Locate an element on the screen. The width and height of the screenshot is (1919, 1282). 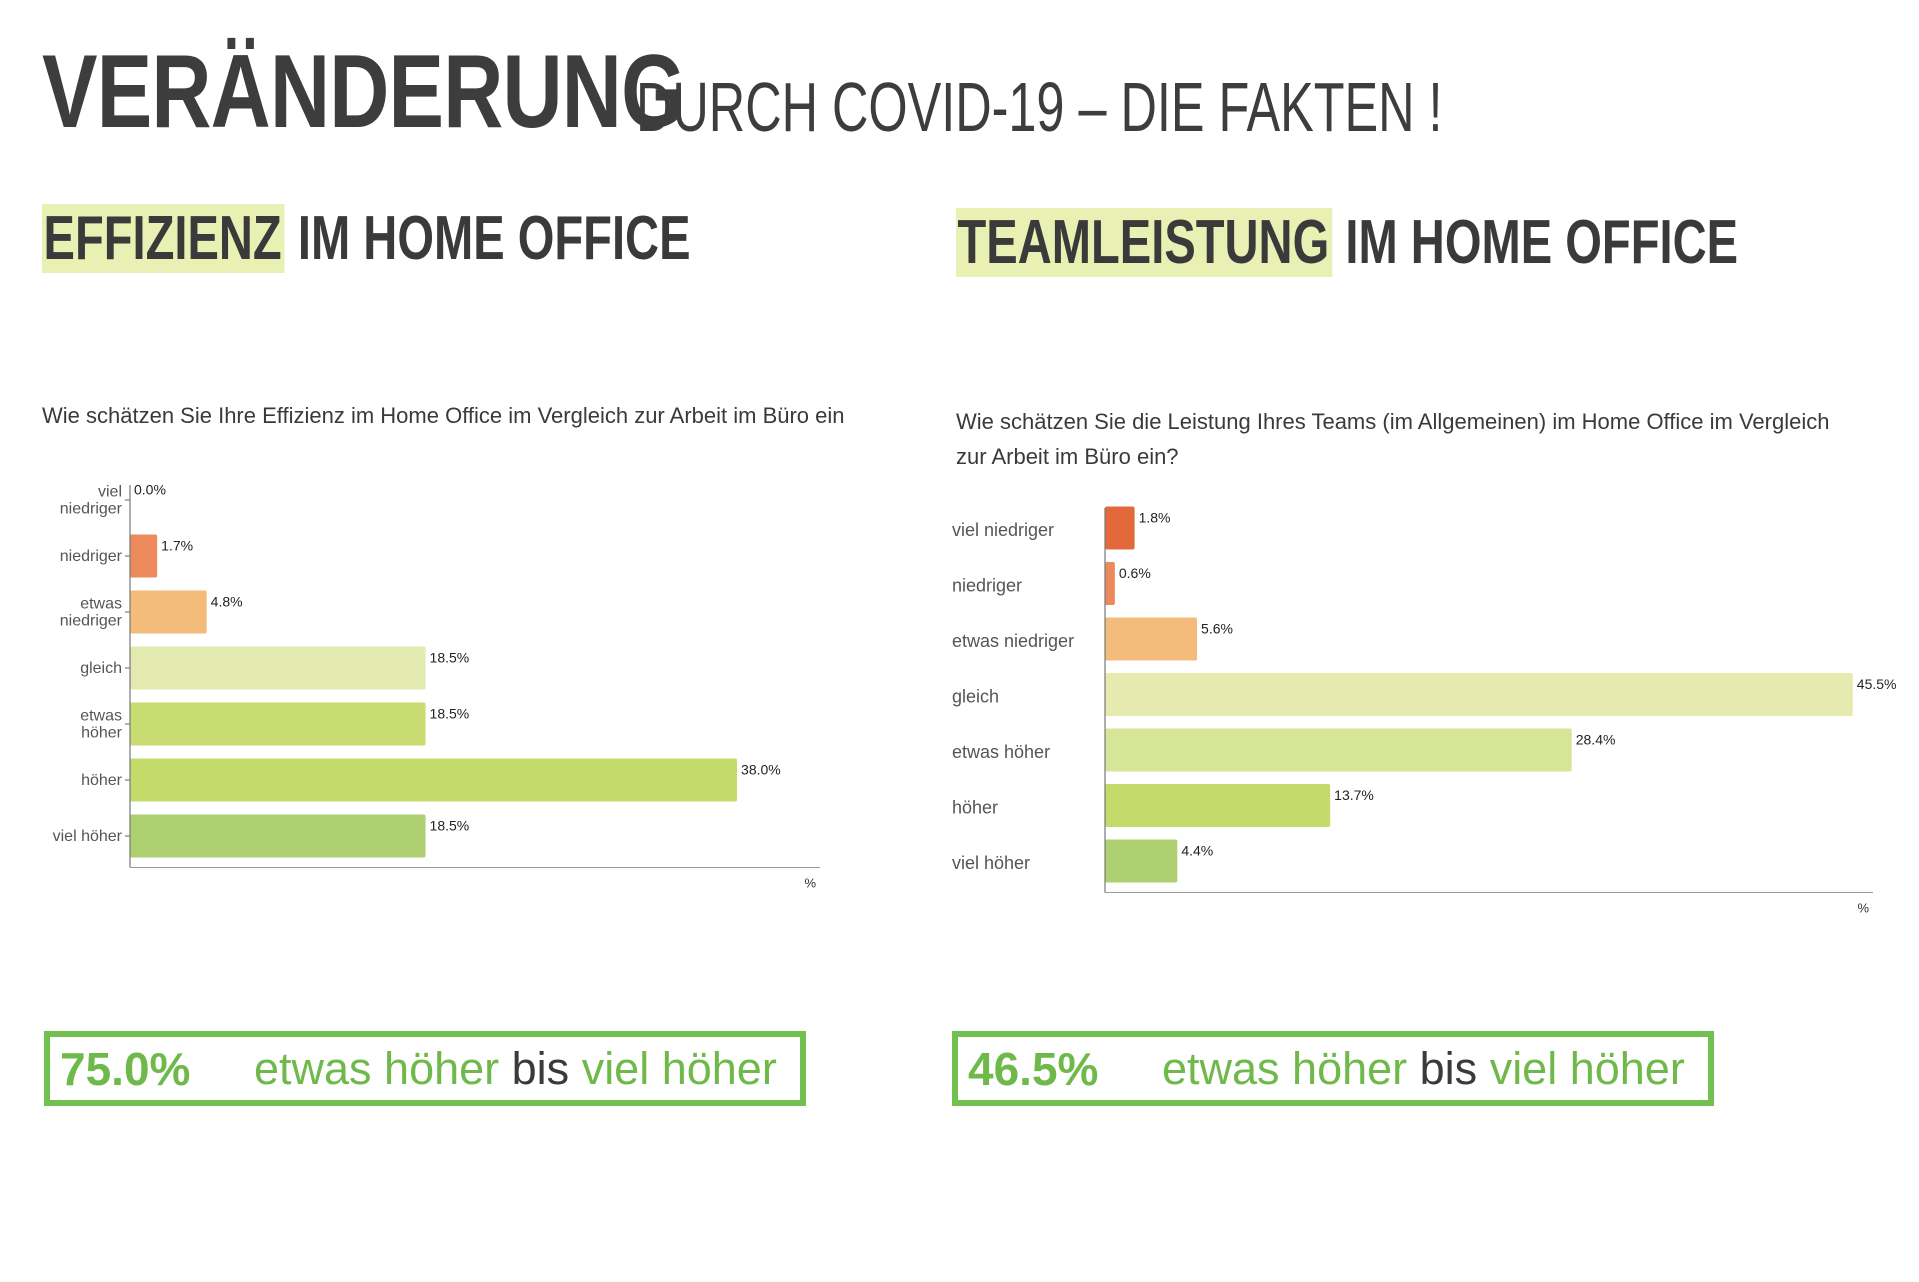
data-label-0: 0.0% is located at coordinates (150, 490).